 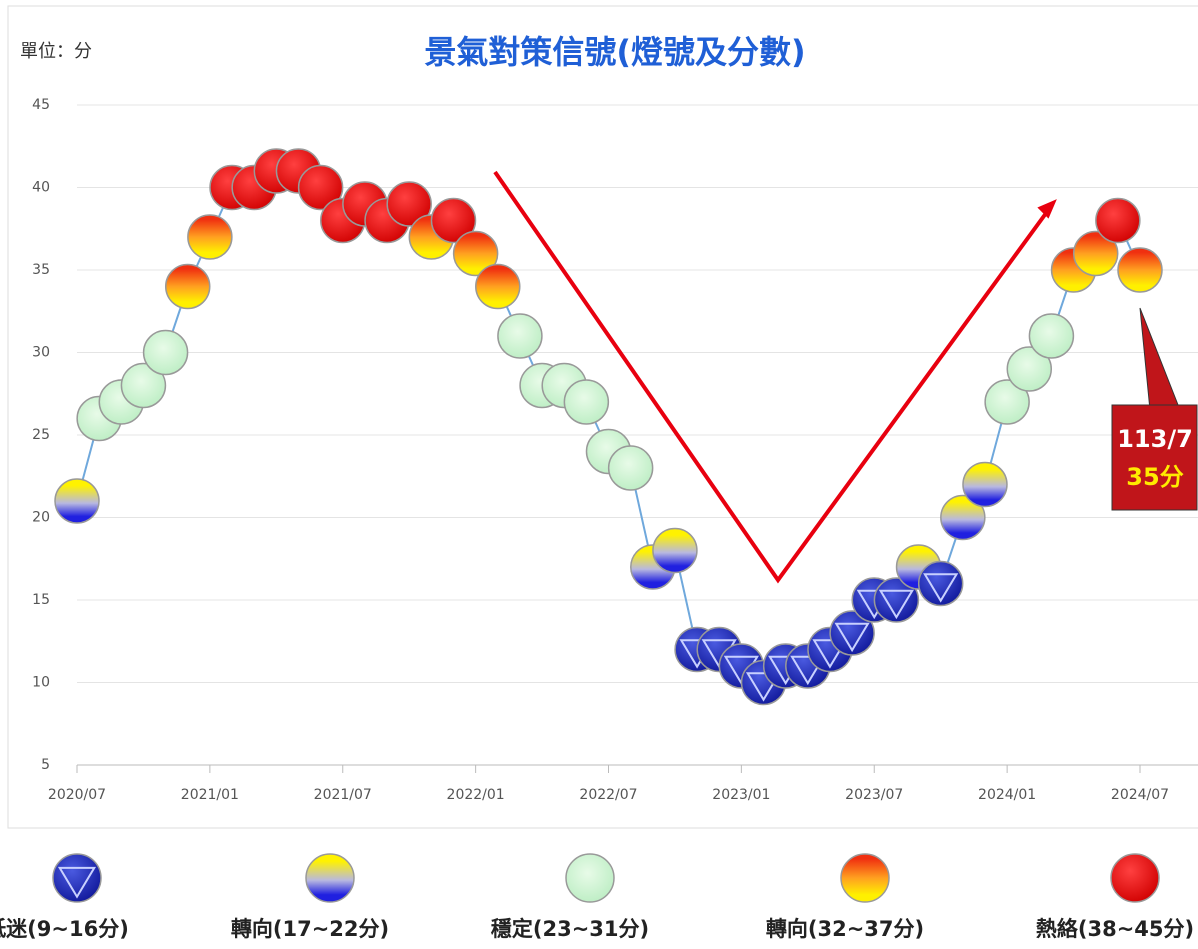 I want to click on unit: 單位：分, so click(x=56, y=51).